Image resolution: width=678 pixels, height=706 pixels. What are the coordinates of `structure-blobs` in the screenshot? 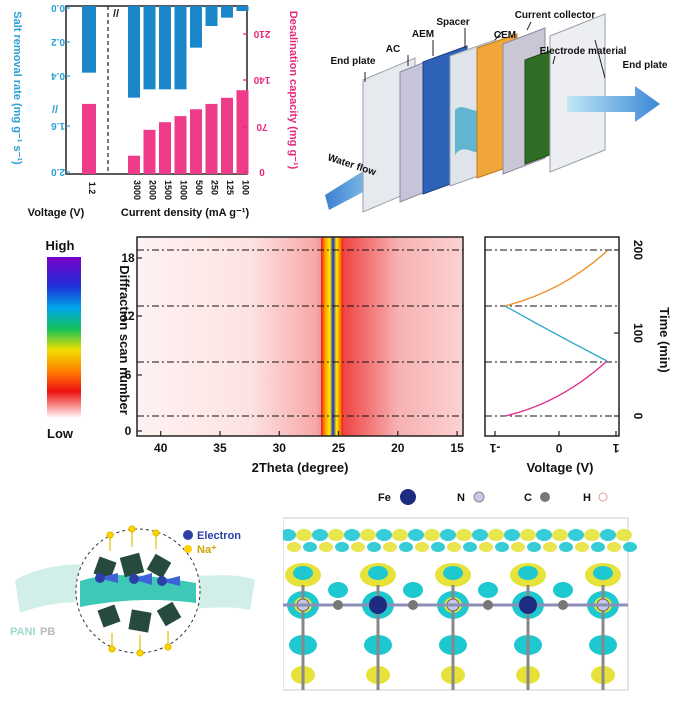 It's located at (458, 609).